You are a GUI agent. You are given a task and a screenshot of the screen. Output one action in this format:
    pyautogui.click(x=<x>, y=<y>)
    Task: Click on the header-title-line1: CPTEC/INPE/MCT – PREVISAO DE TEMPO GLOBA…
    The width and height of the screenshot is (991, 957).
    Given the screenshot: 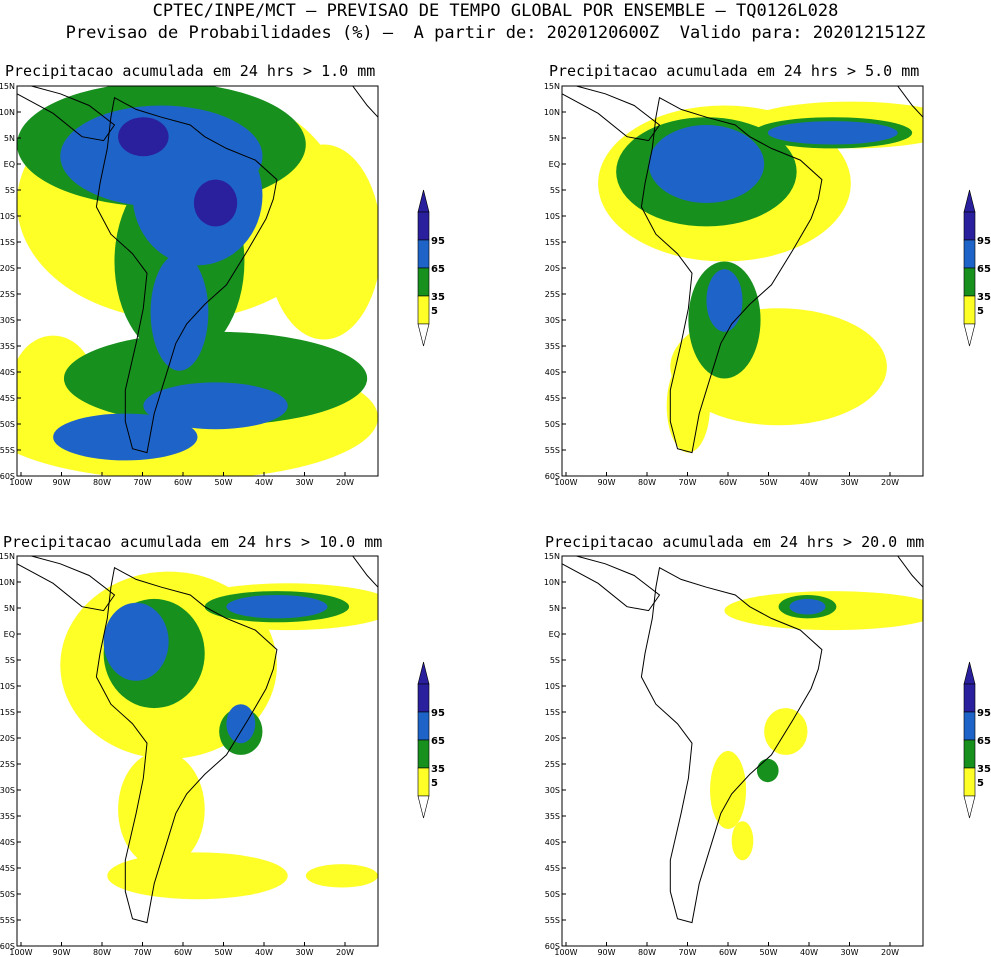 What is the action you would take?
    pyautogui.click(x=495, y=11)
    